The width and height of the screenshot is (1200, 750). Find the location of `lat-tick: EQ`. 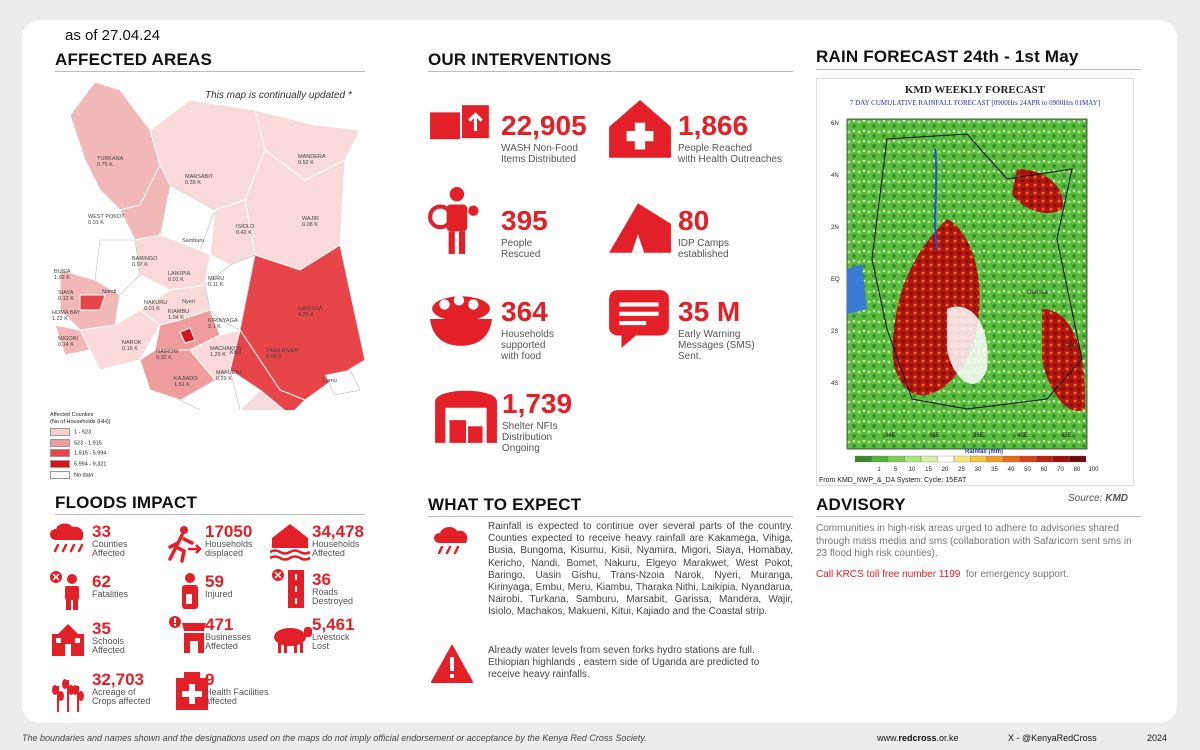

lat-tick: EQ is located at coordinates (835, 280).